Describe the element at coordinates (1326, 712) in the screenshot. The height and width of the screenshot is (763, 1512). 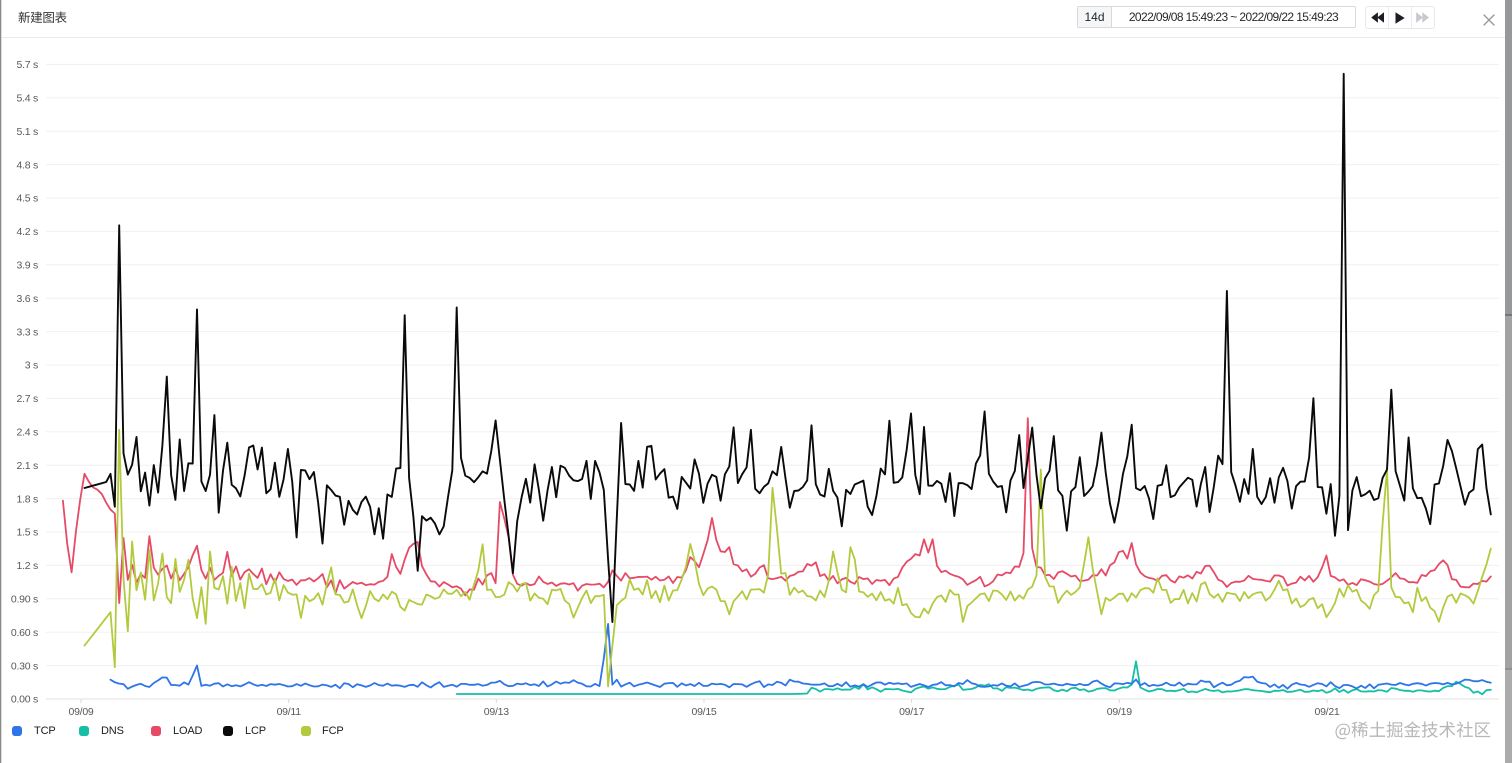
I see `svg-text: 09/21` at that location.